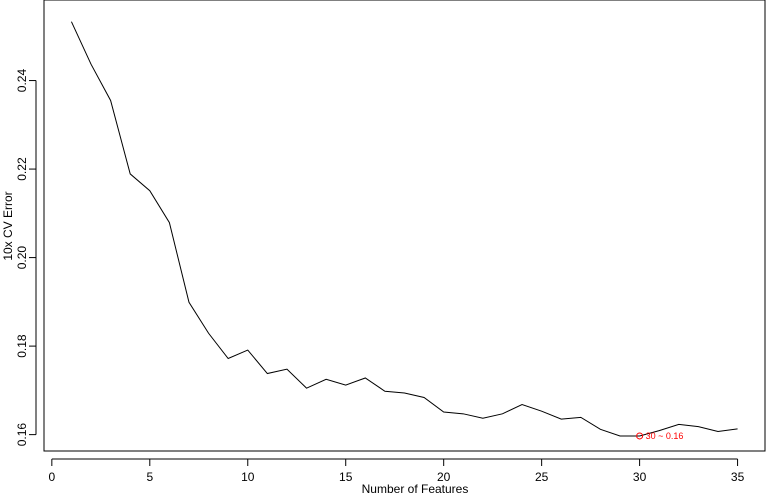 The height and width of the screenshot is (499, 777). Describe the element at coordinates (248, 477) in the screenshot. I see `x-tick-label: 10` at that location.